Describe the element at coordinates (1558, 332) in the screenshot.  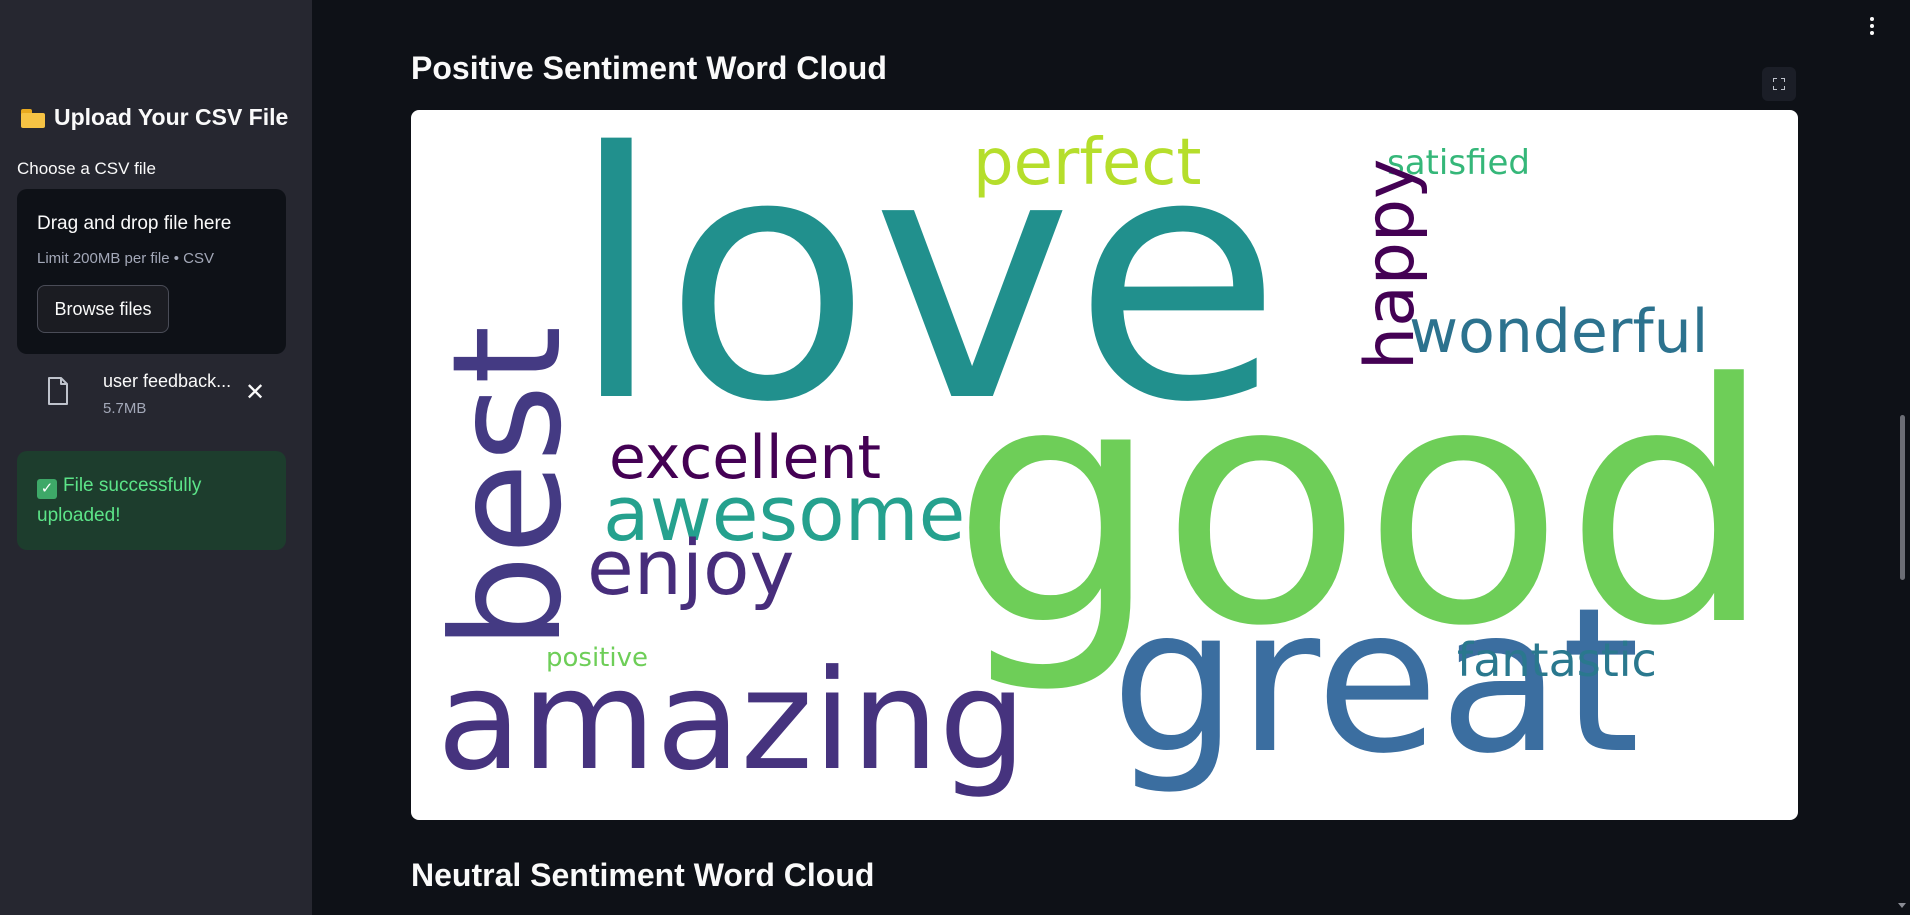
I see `word-wonderful: wonderful` at that location.